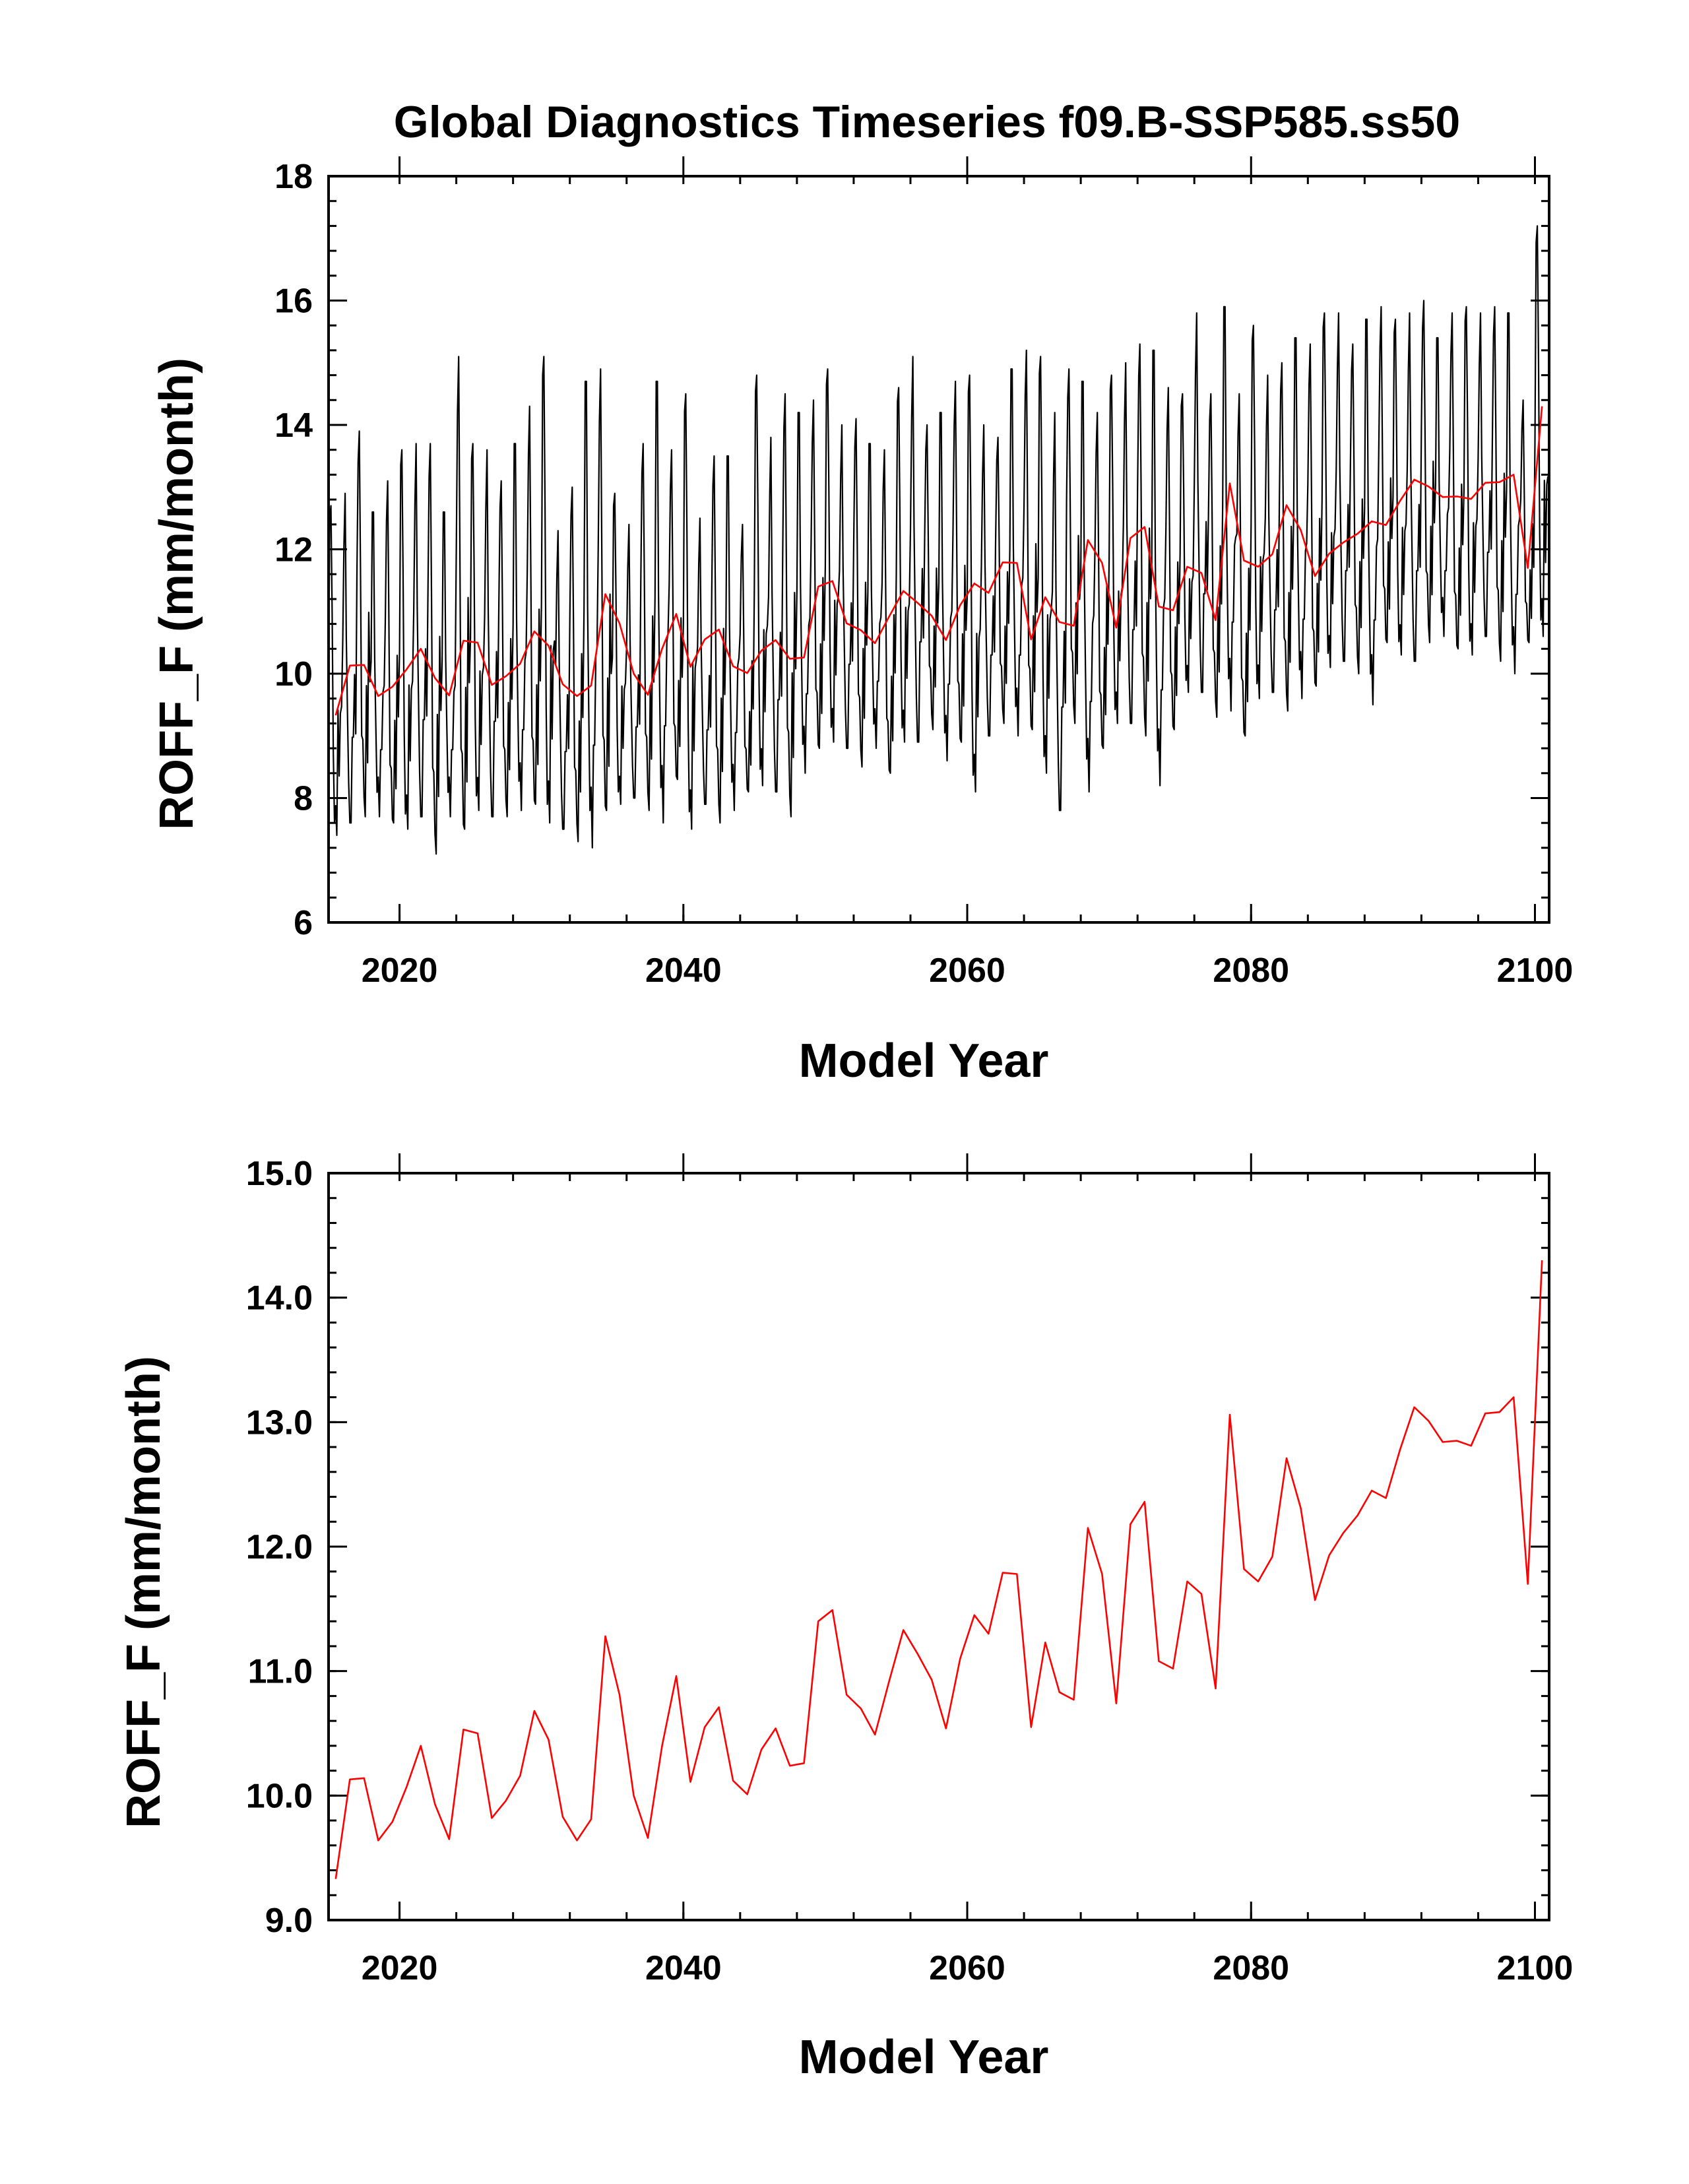 The width and height of the screenshot is (1689, 2184). Describe the element at coordinates (303, 923) in the screenshot. I see `y-tick-label: 6` at that location.